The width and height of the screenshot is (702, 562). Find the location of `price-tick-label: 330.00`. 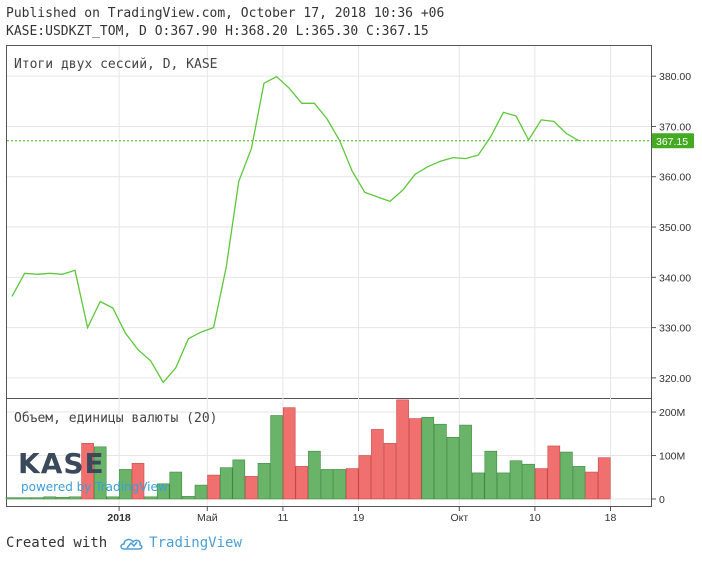

price-tick-label: 330.00 is located at coordinates (675, 329).